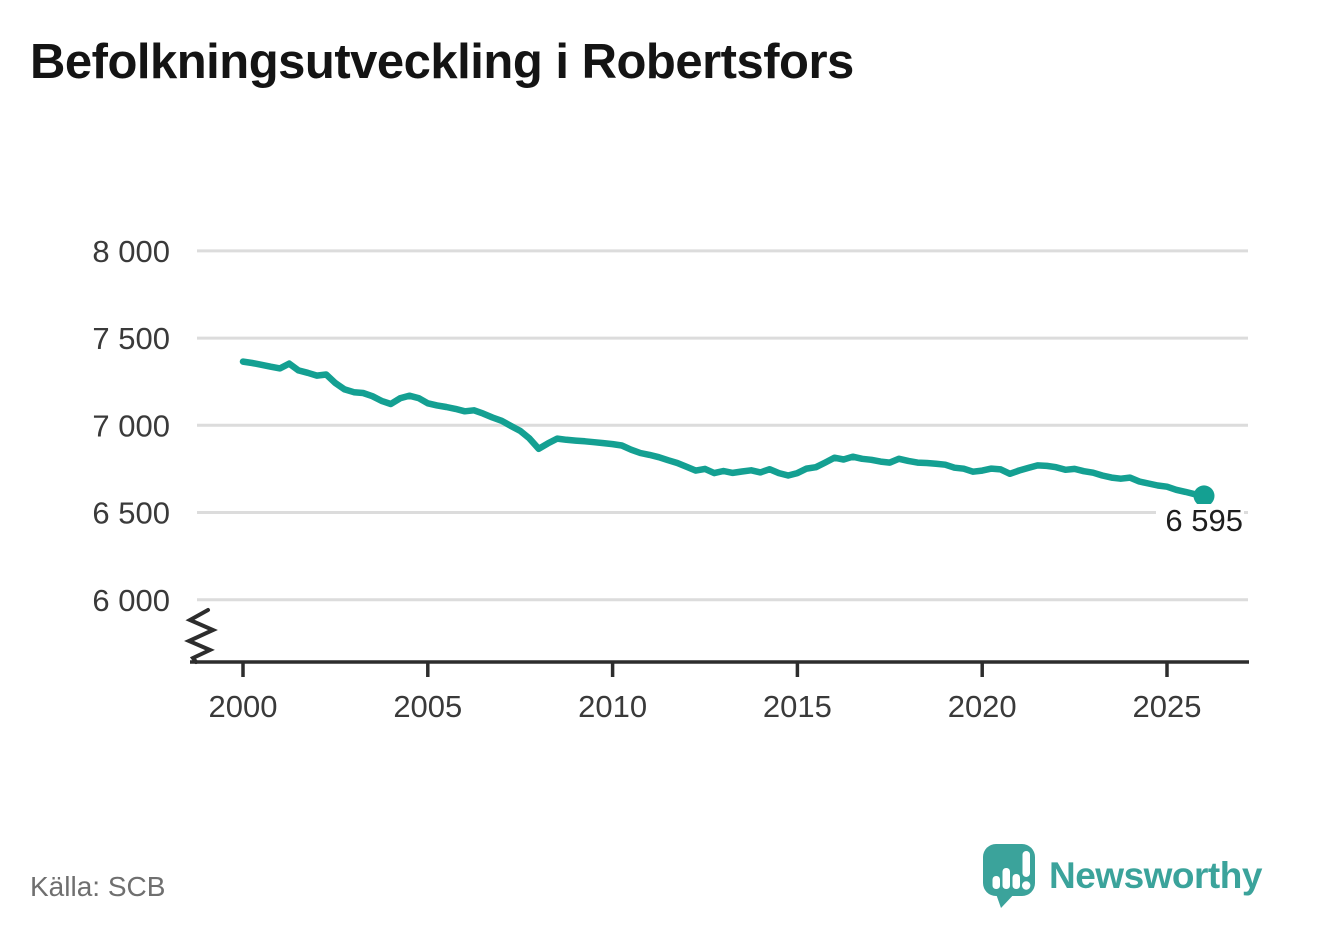 The image size is (1322, 939). Describe the element at coordinates (705, 706) in the screenshot. I see `x-axis-labels: 2000 2005 2010 2015 2020 2025` at that location.